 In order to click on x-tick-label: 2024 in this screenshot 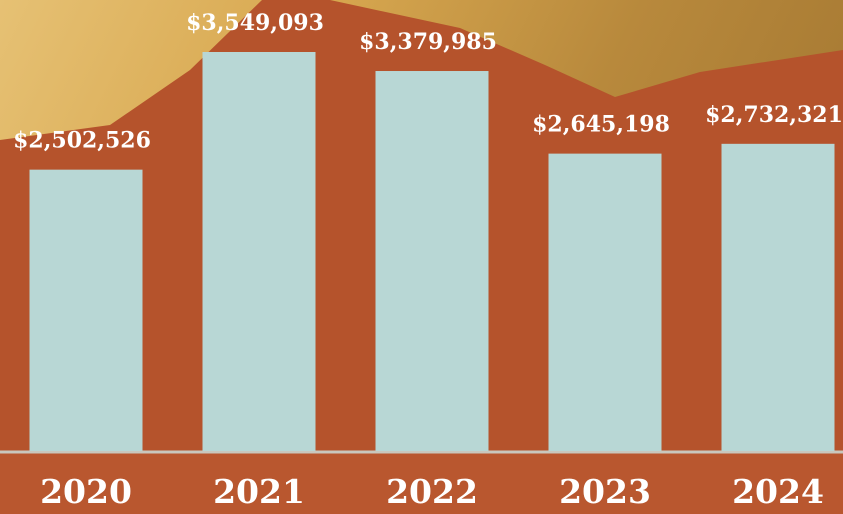, I will do `click(778, 491)`.